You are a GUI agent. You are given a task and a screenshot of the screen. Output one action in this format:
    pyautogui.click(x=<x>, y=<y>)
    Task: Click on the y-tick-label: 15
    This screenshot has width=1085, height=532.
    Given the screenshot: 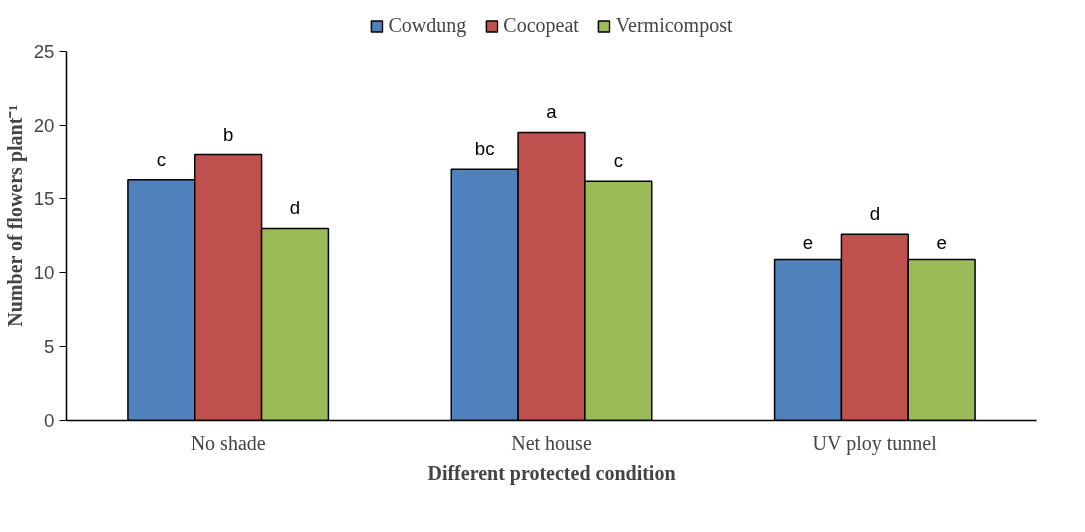 What is the action you would take?
    pyautogui.click(x=44, y=199)
    